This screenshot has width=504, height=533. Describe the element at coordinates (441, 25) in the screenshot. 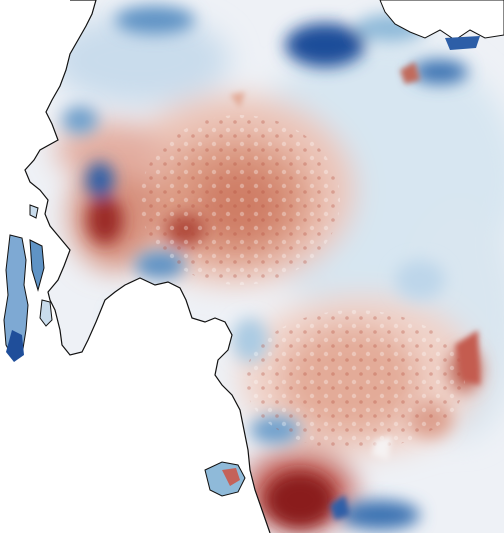

I see `north-coast` at that location.